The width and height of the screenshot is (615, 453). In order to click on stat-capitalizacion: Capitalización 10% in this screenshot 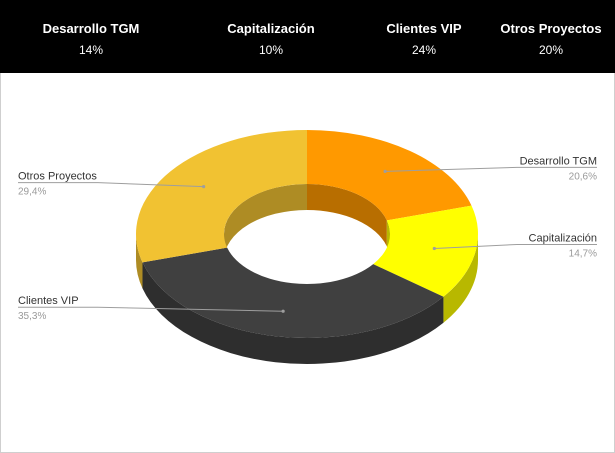, I will do `click(271, 39)`.